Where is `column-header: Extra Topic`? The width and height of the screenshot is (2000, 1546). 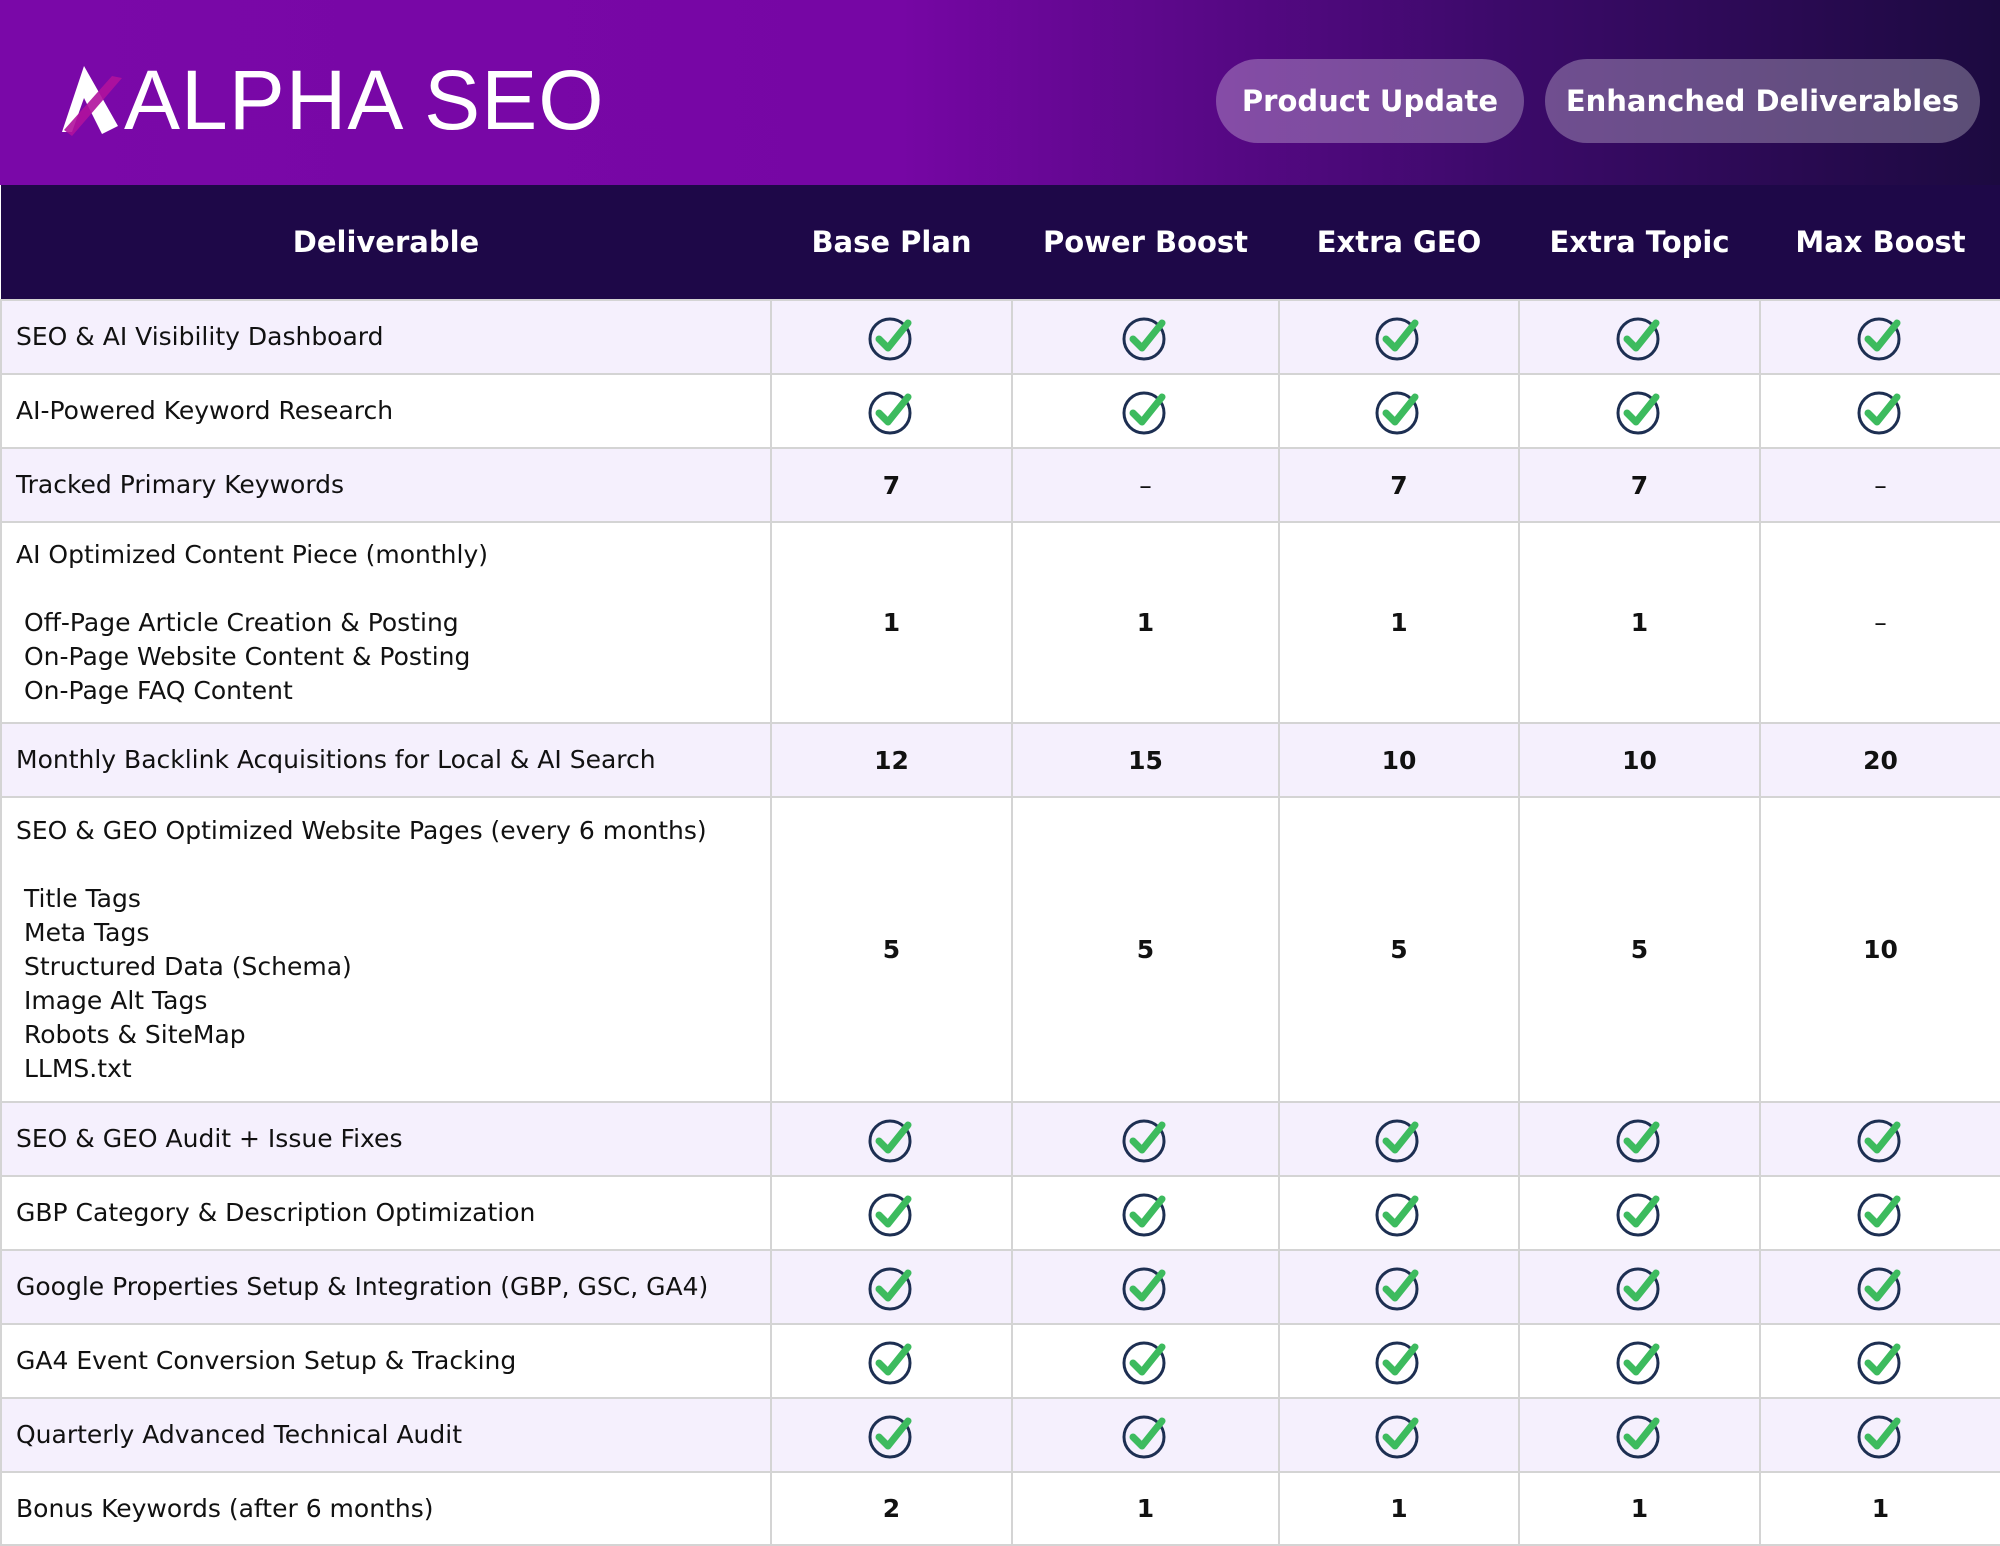 column-header: Extra Topic is located at coordinates (1639, 242).